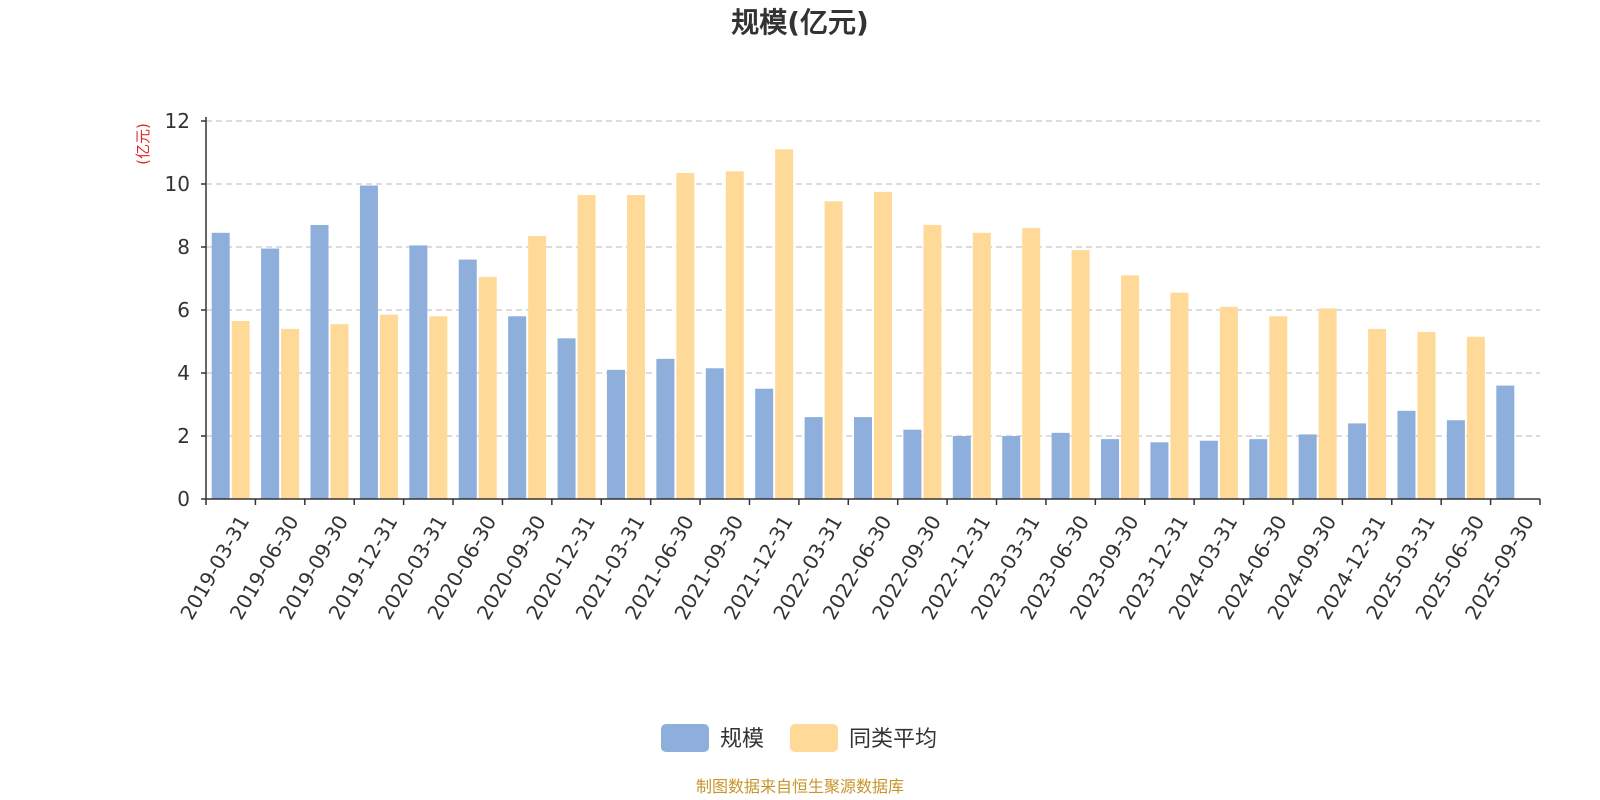 The height and width of the screenshot is (800, 1600). Describe the element at coordinates (177, 184) in the screenshot. I see `y-tick-label: 10` at that location.